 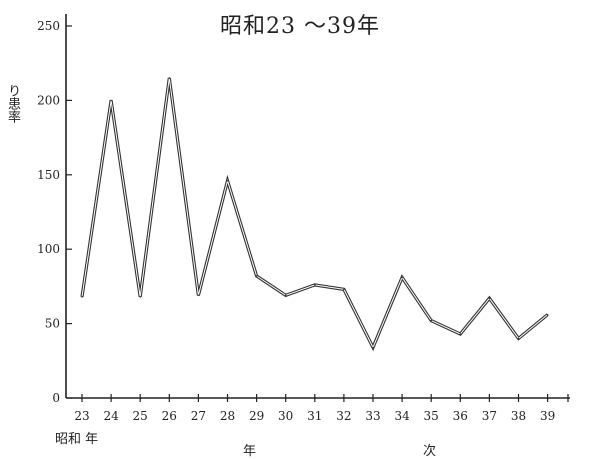 What do you see at coordinates (460, 416) in the screenshot?
I see `x-tick-label: 36` at bounding box center [460, 416].